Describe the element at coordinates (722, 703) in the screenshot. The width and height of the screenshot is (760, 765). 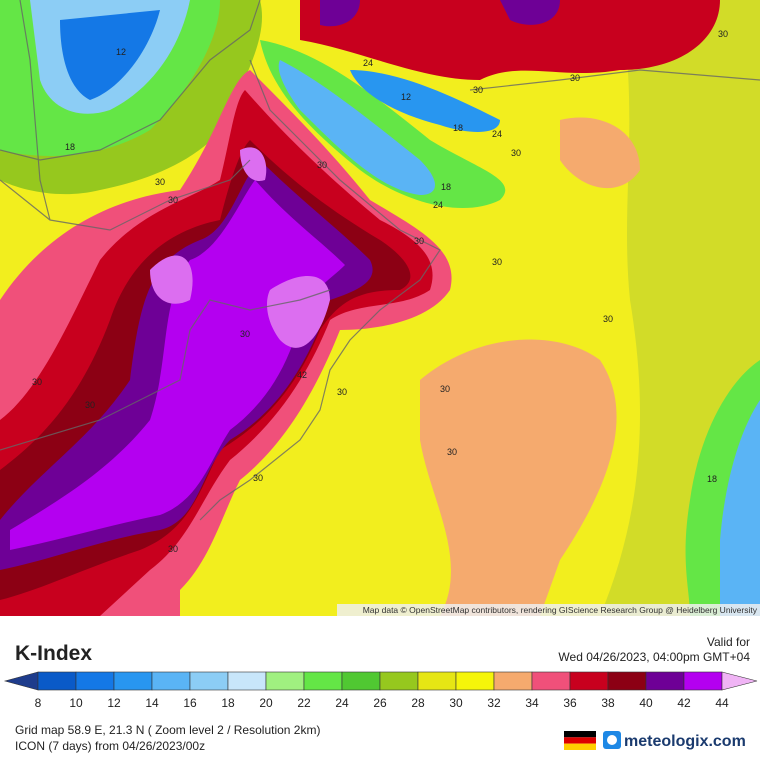
I see `colorbar-tick-label: 44` at that location.